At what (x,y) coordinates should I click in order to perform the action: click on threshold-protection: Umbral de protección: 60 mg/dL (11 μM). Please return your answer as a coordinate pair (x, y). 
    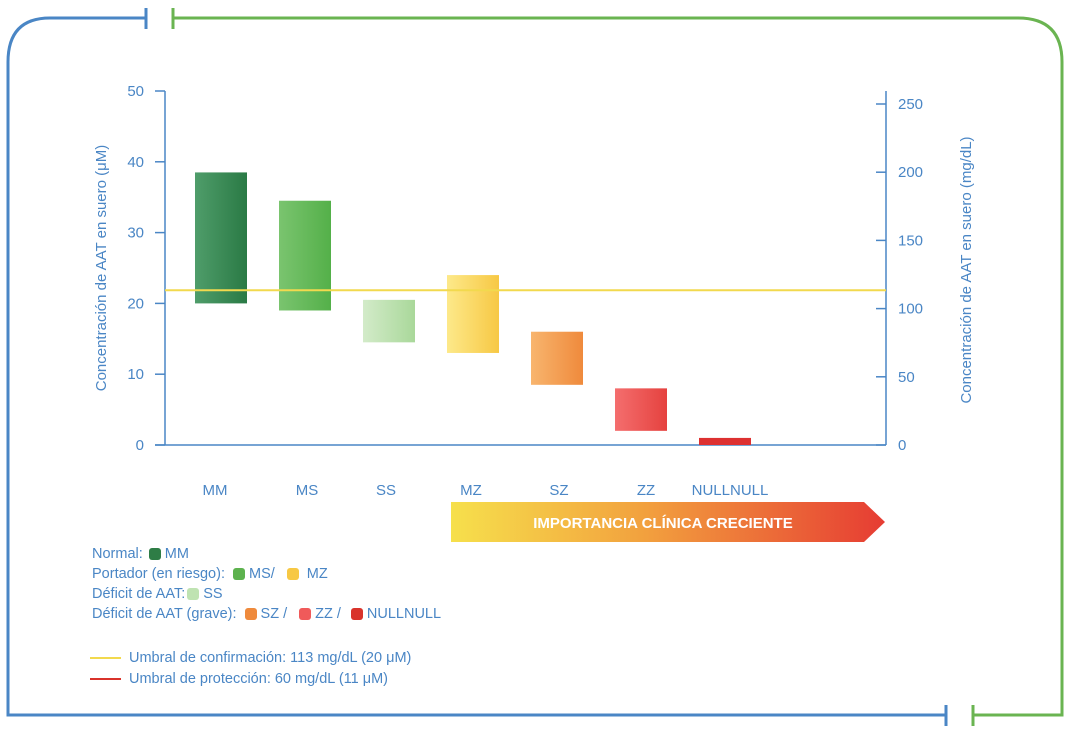
    Looking at the image, I should click on (239, 679).